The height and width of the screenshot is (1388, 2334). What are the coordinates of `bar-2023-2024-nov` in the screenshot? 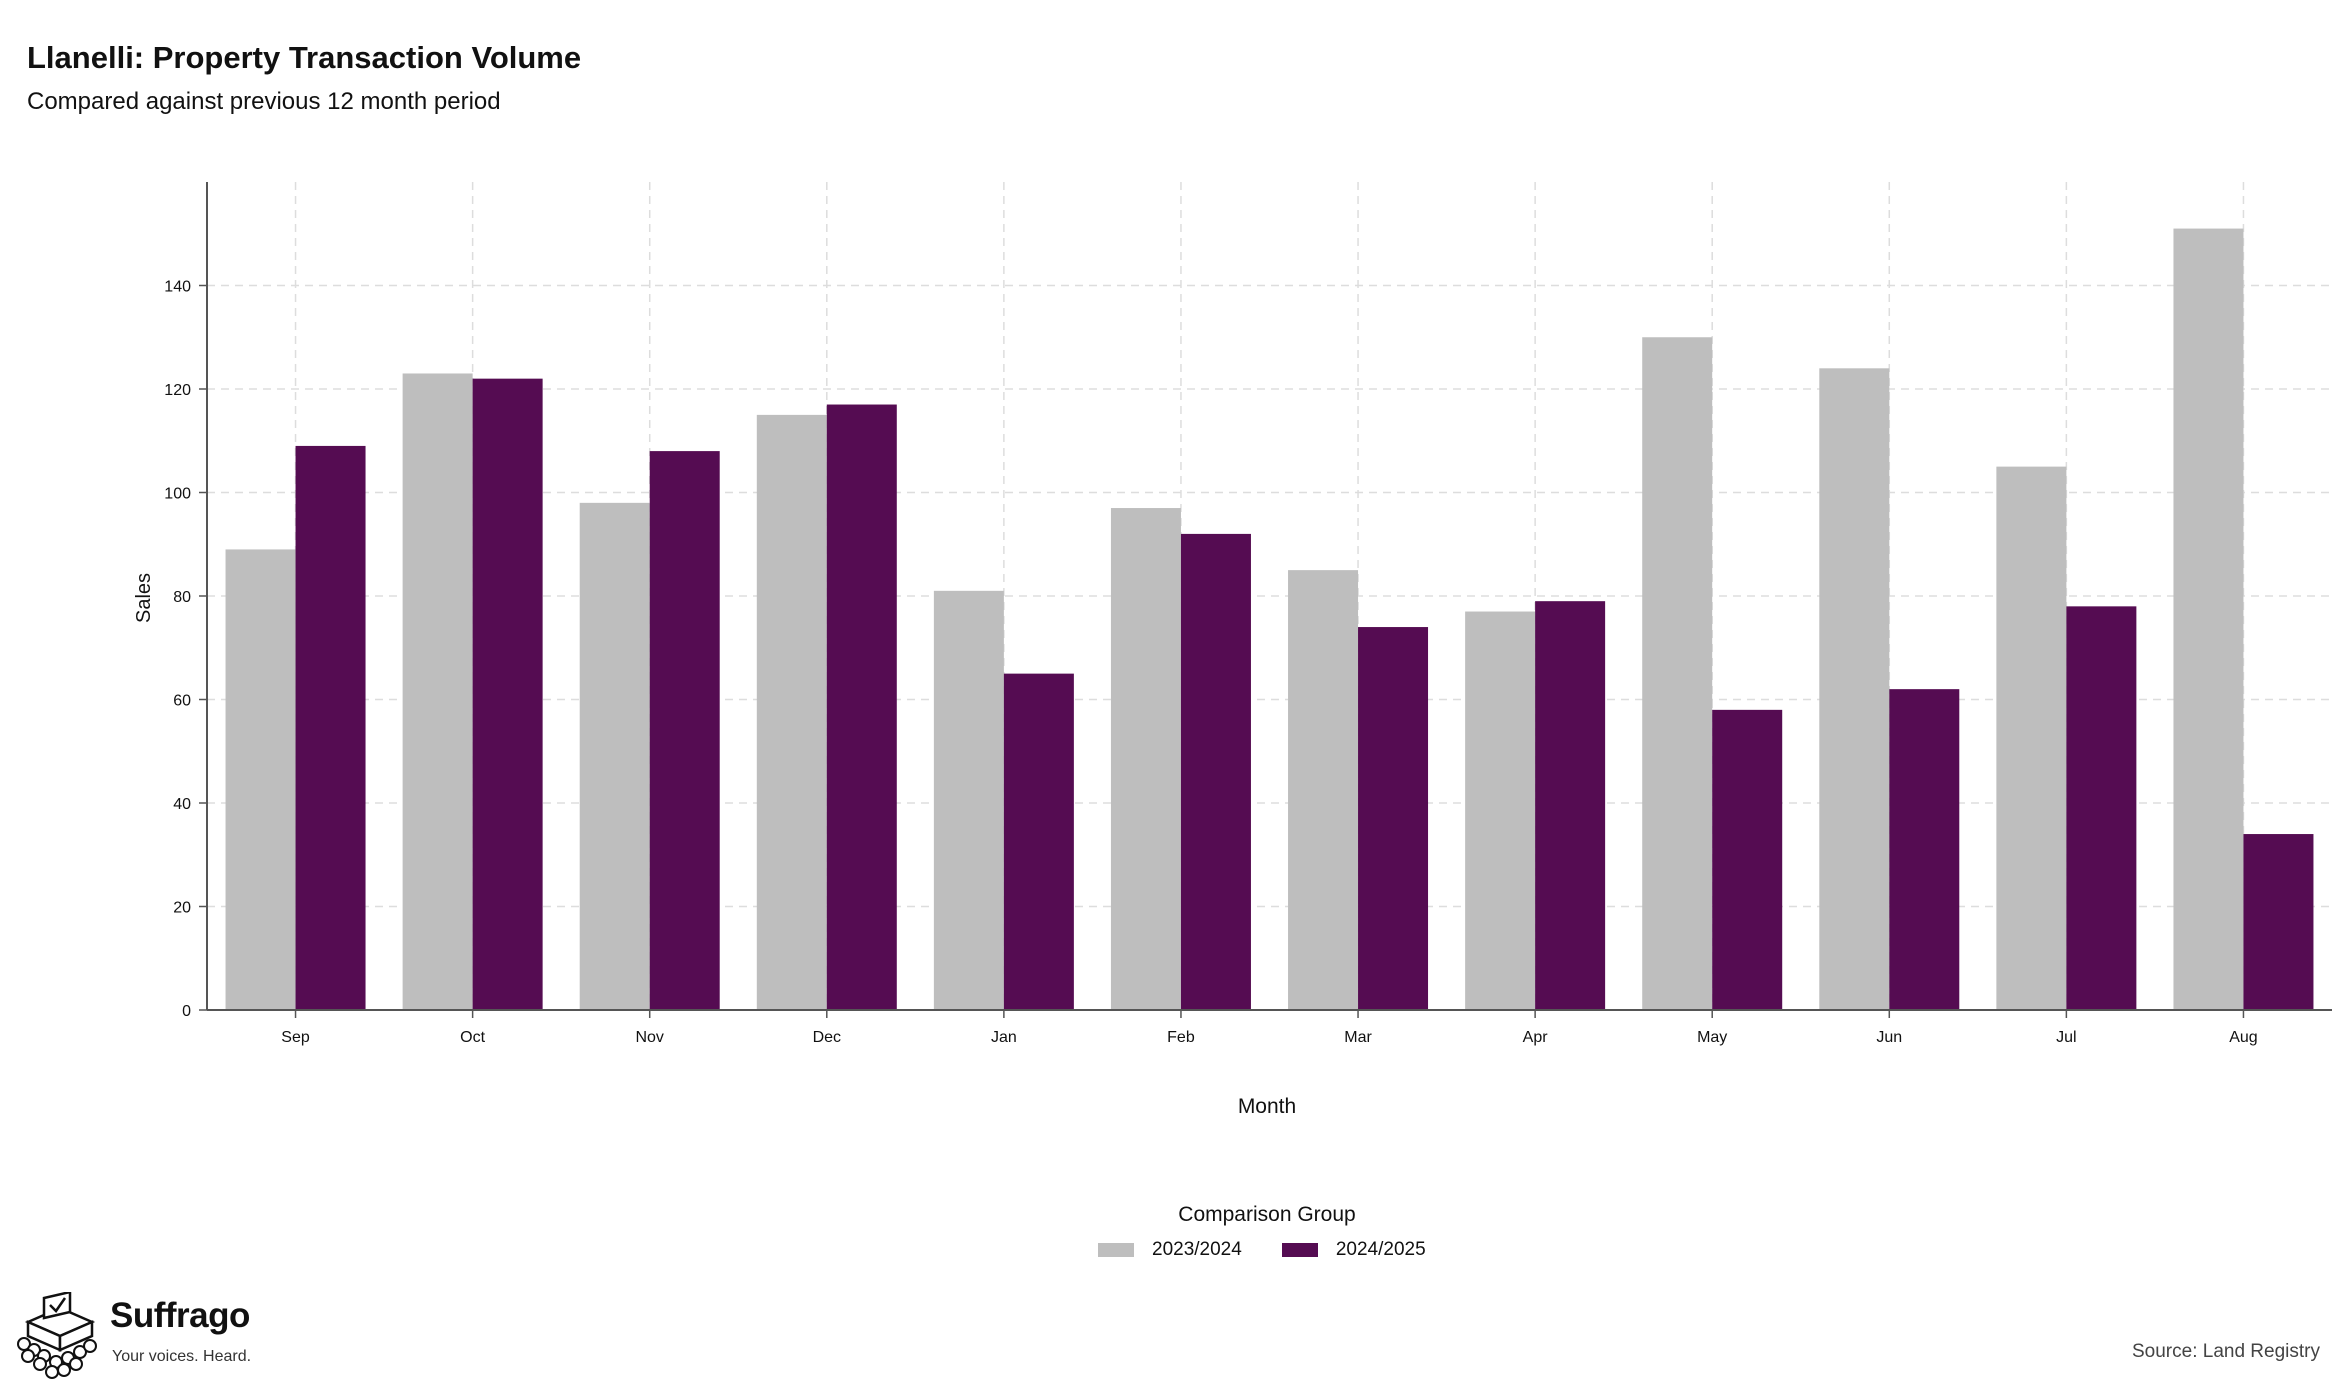 It's located at (614, 756).